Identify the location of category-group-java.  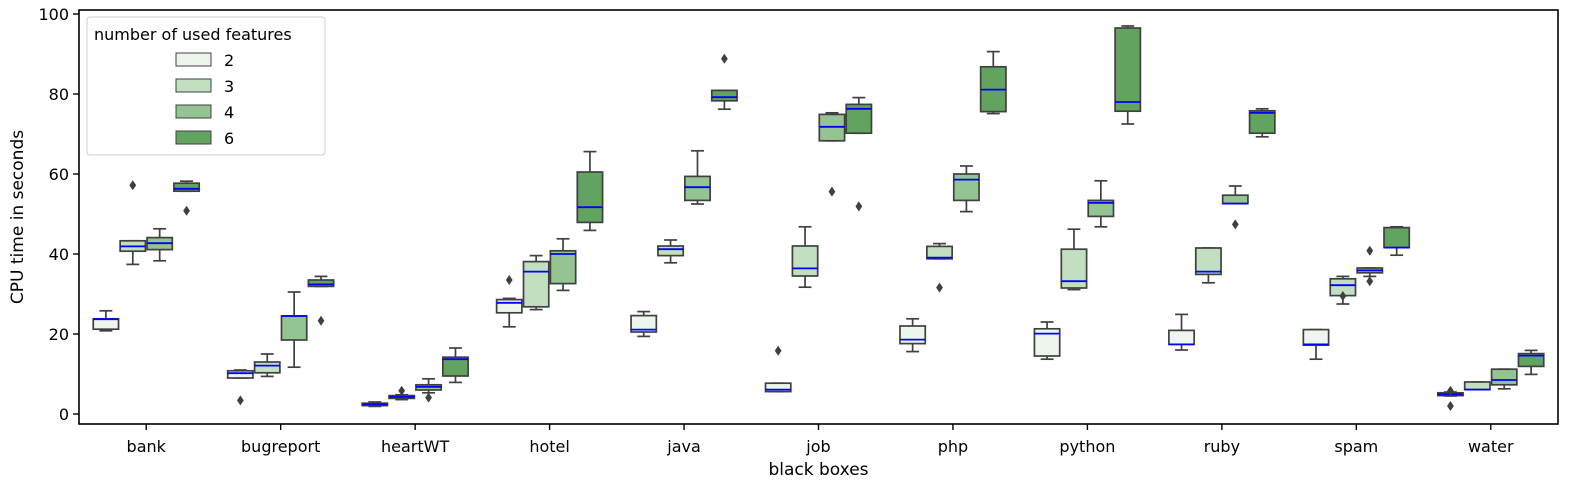
(684, 195).